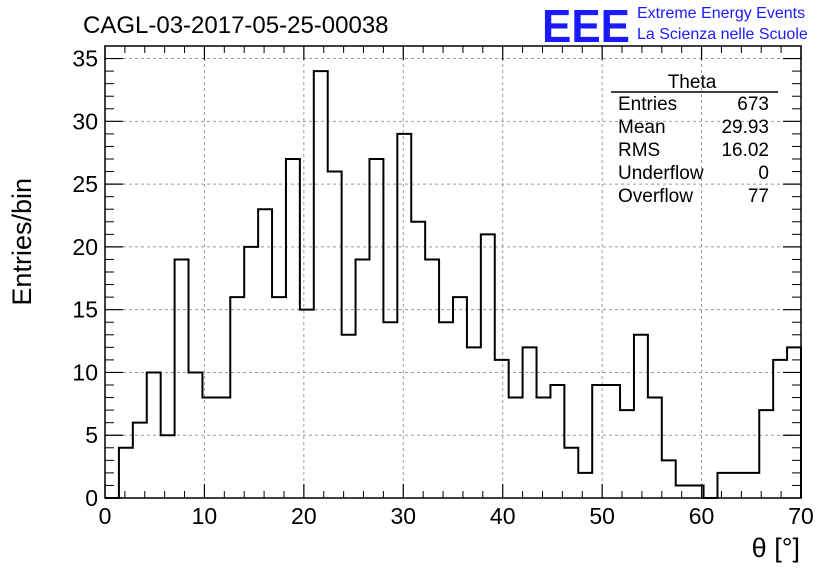 Image resolution: width=836 pixels, height=572 pixels. What do you see at coordinates (763, 173) in the screenshot?
I see `stats-underflow-value: 0` at bounding box center [763, 173].